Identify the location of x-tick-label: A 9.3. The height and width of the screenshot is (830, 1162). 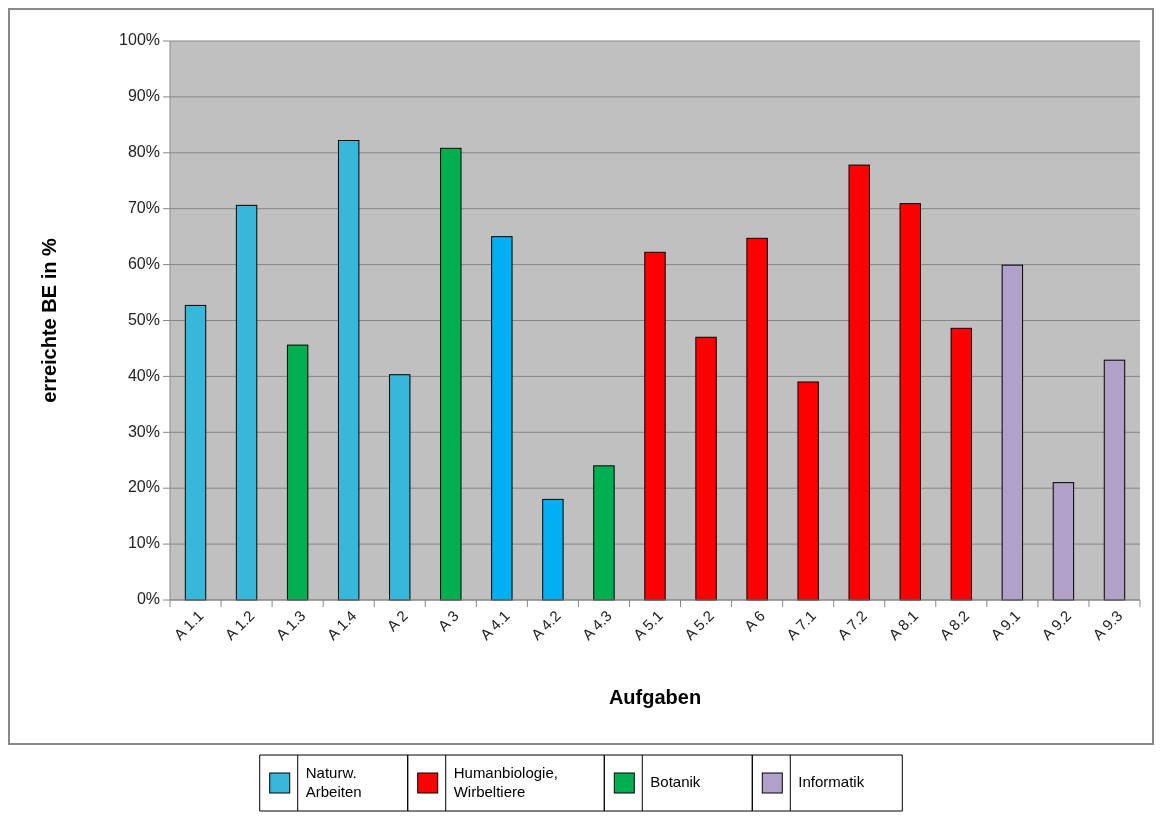
(1107, 625).